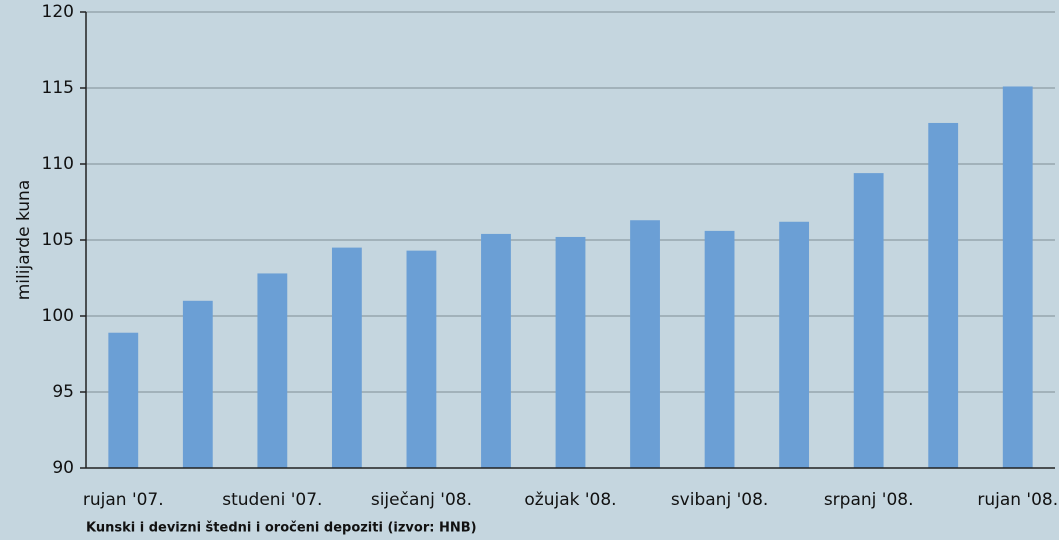 The image size is (1059, 540). I want to click on y-tick-label: 110, so click(58, 164).